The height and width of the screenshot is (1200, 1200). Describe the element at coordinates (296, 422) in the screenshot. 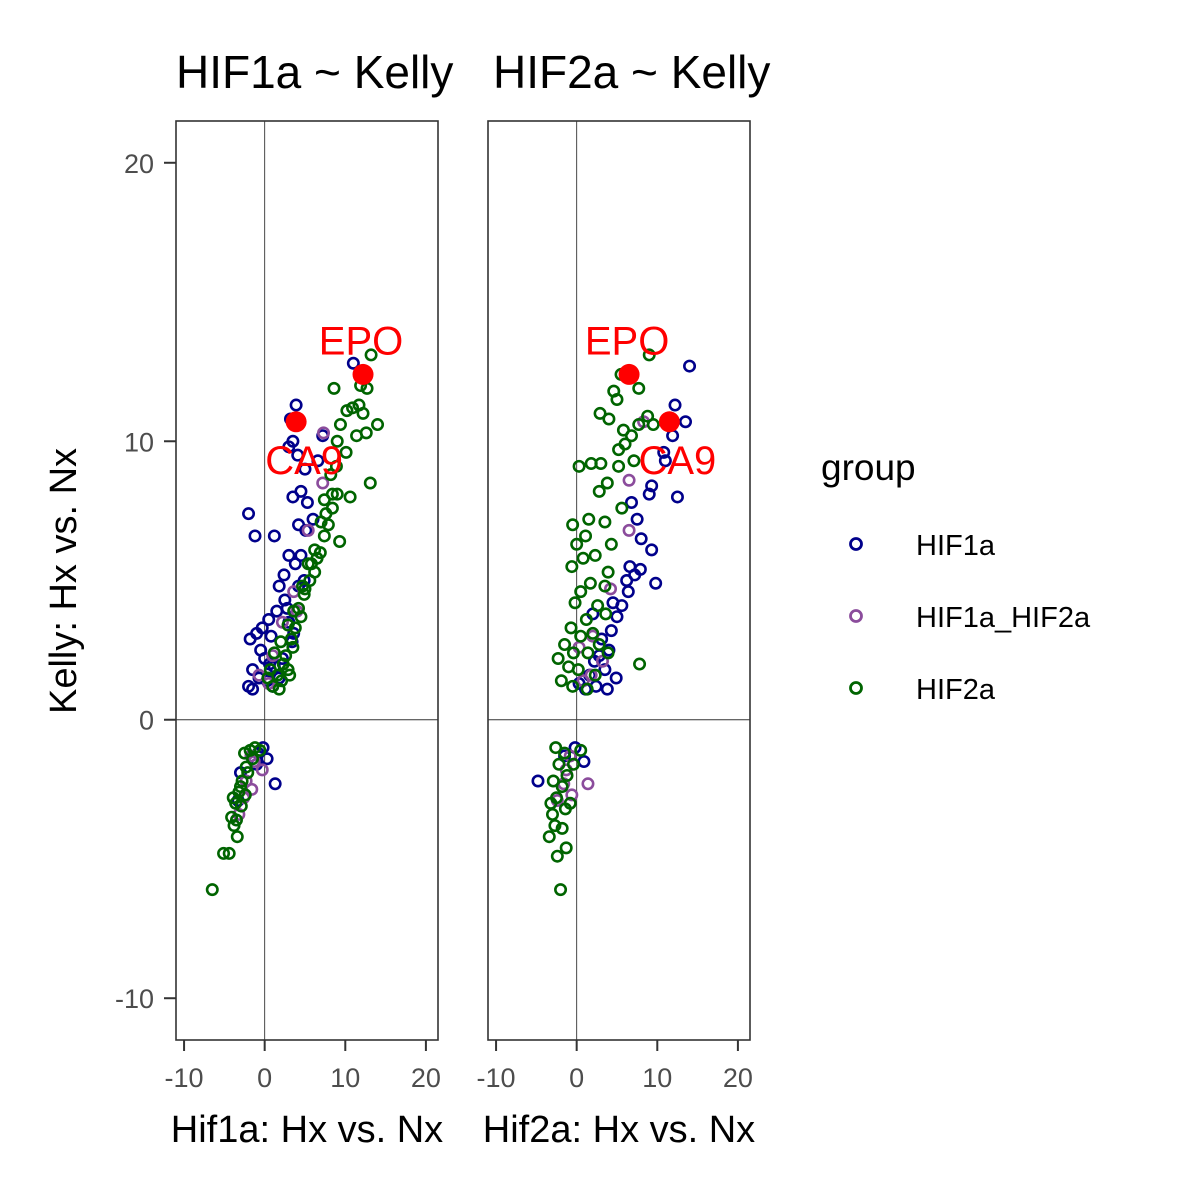

I see `highlight-point-ca9` at that location.